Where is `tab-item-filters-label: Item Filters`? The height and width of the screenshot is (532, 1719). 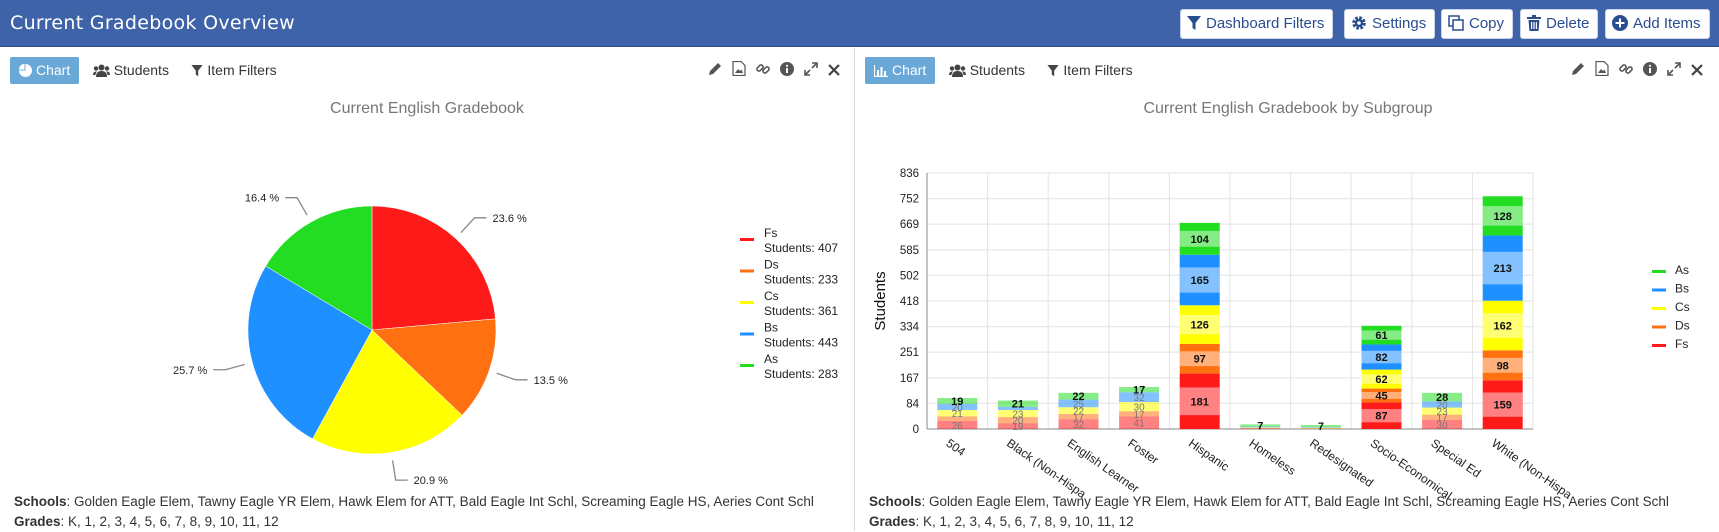
tab-item-filters-label: Item Filters is located at coordinates (241, 70).